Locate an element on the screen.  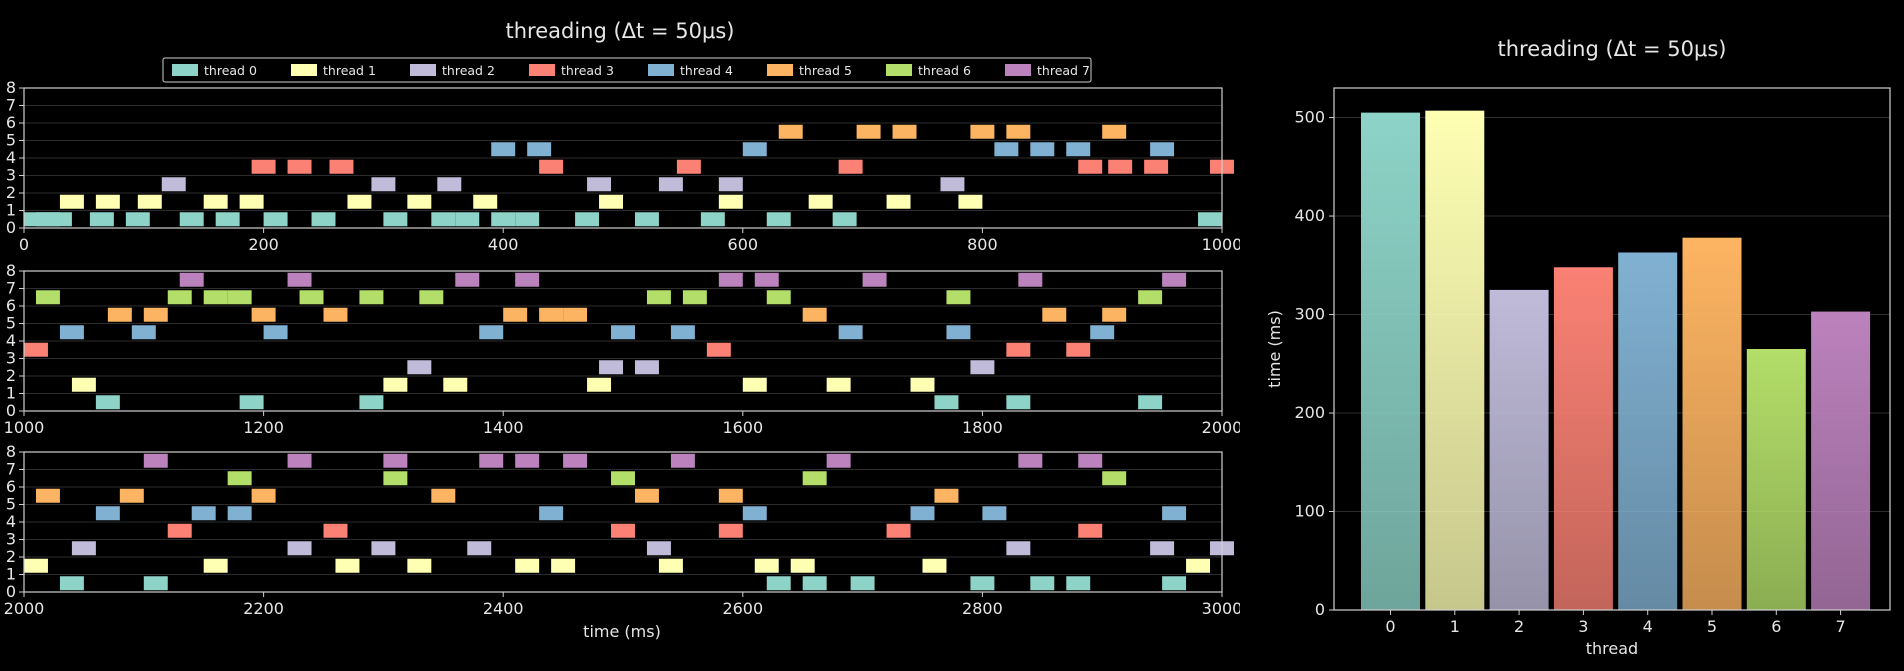
ytick-label: 3 is located at coordinates (11, 358).